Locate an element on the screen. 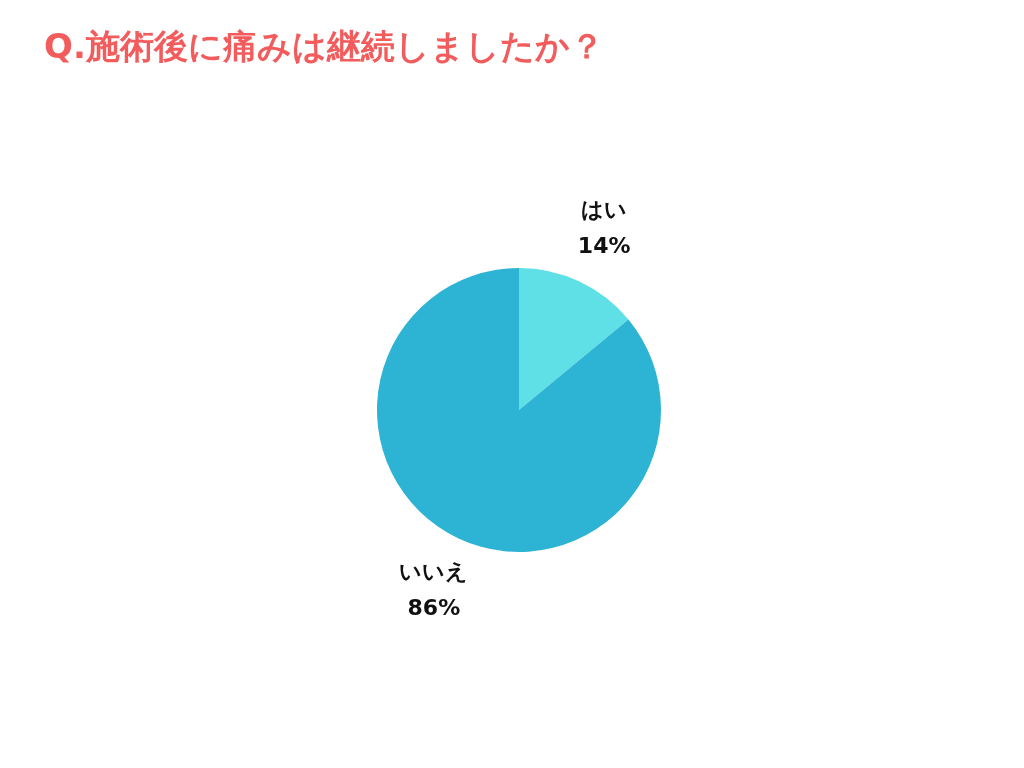  chart-title: Q.施術後に痛みは継続しましたか？ is located at coordinates (324, 46).